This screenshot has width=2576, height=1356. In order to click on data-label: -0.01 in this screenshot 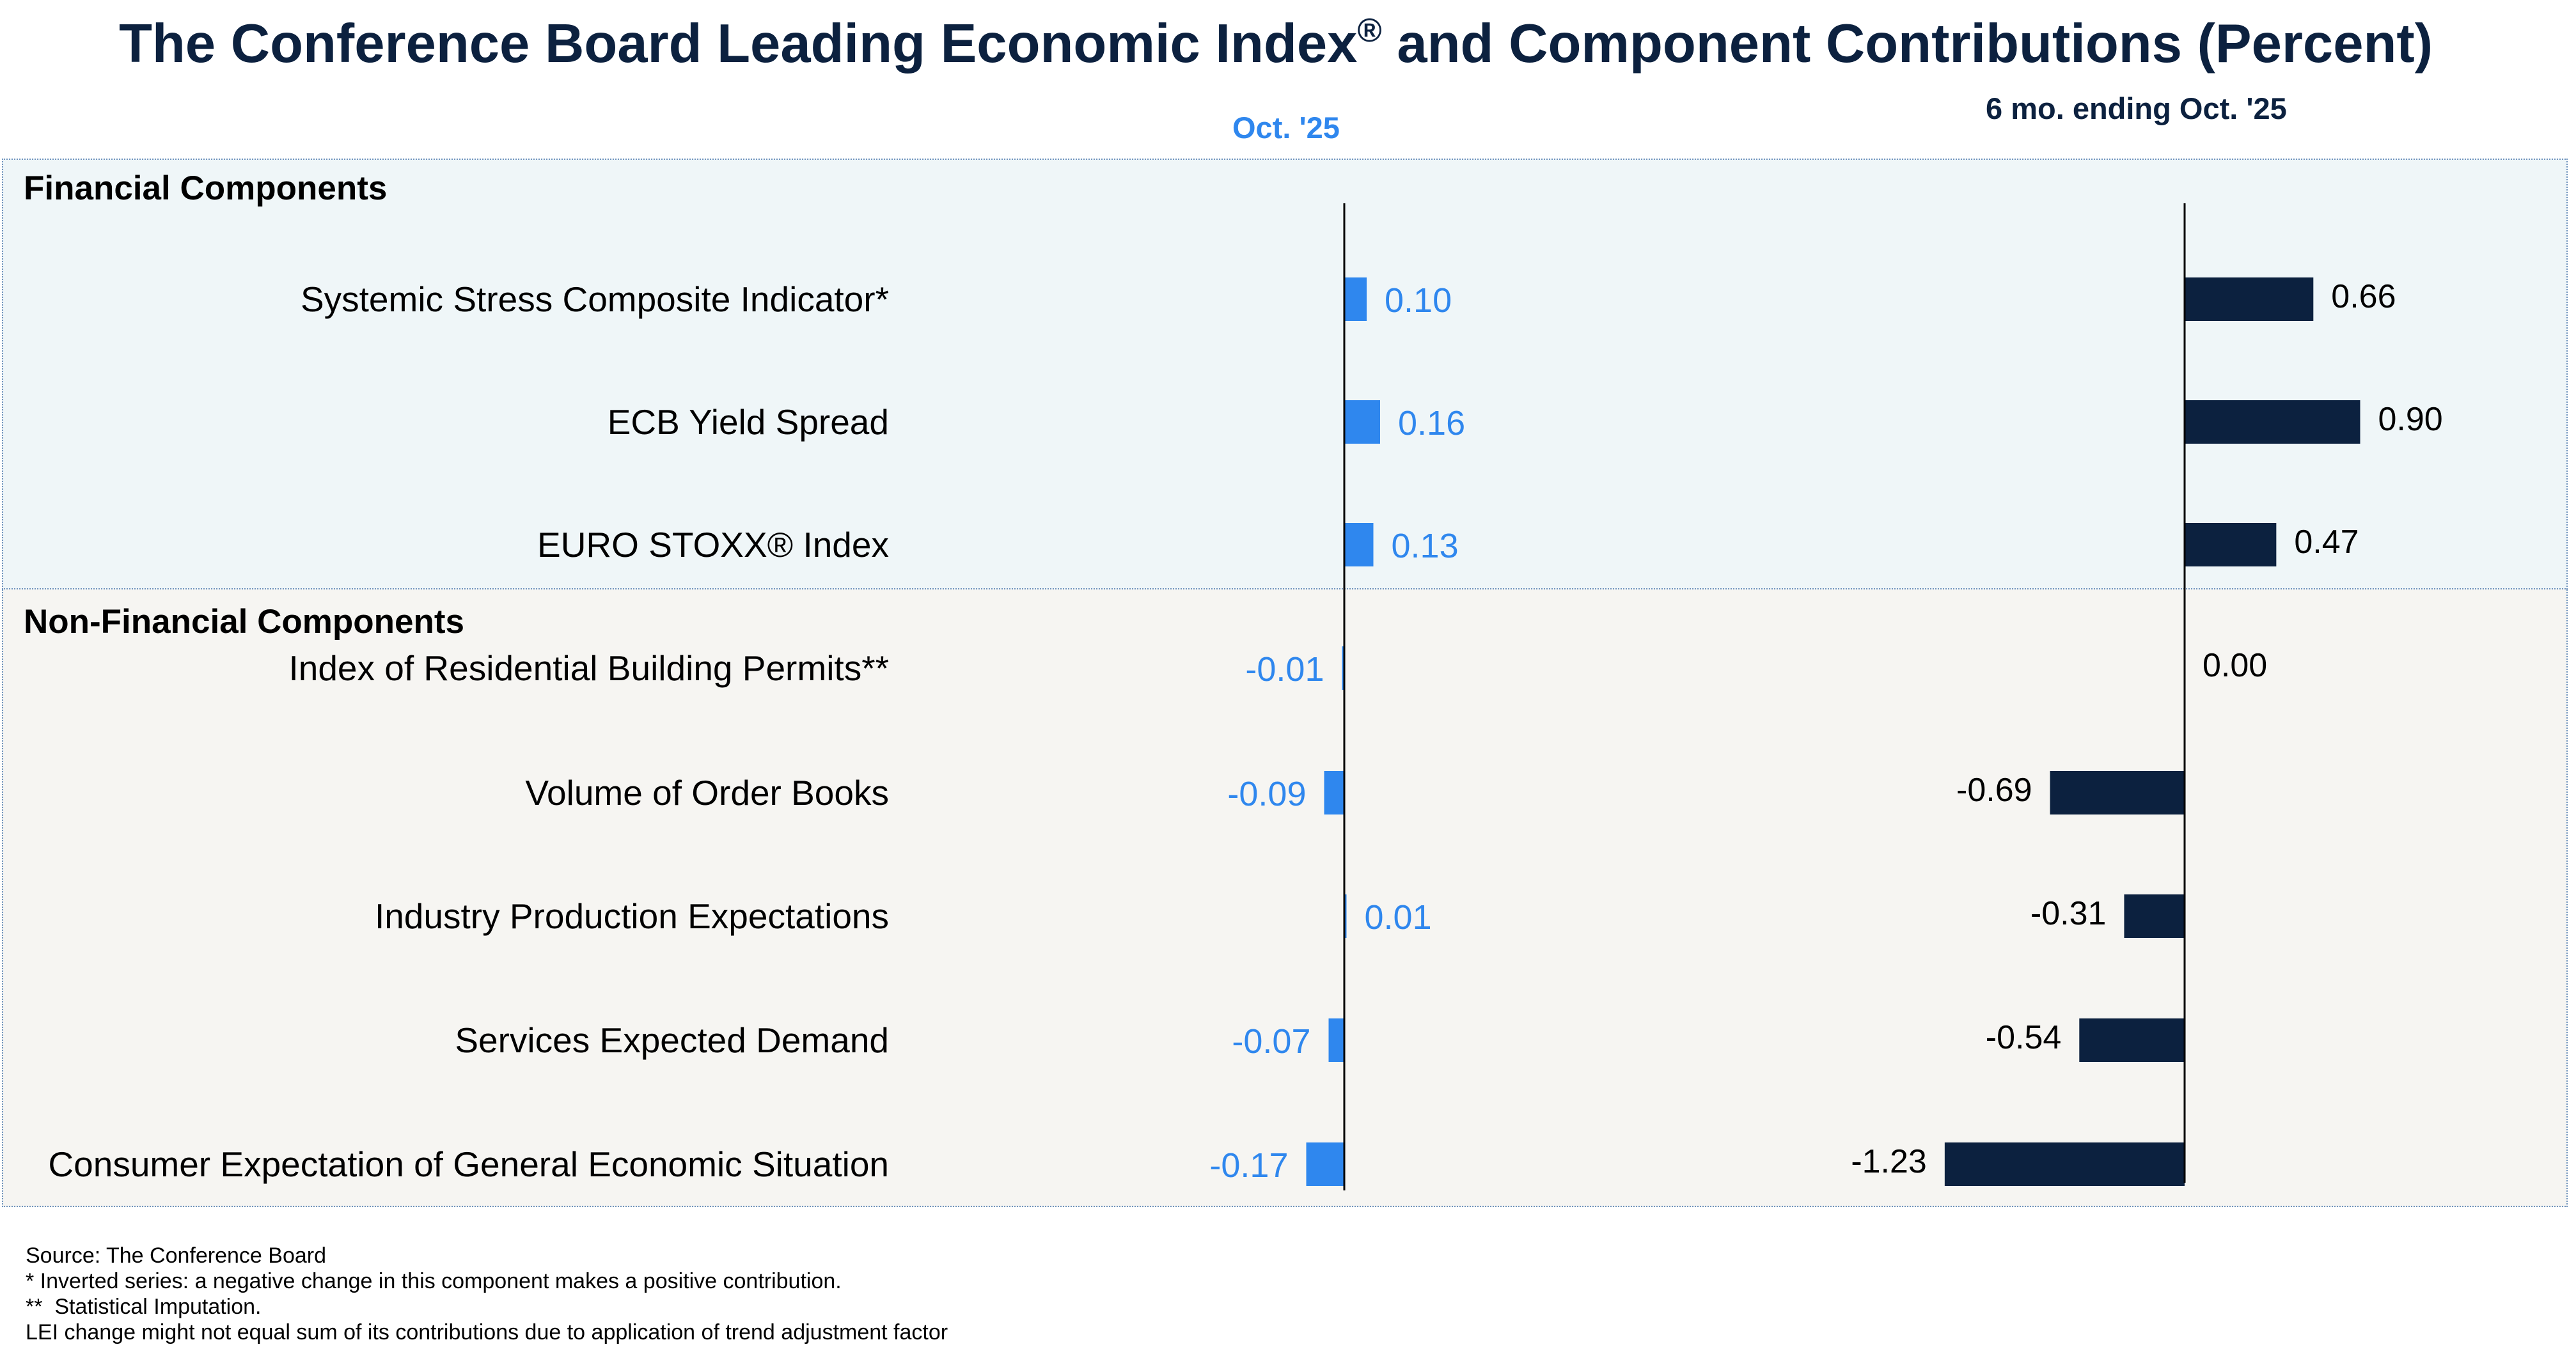, I will do `click(1284, 669)`.